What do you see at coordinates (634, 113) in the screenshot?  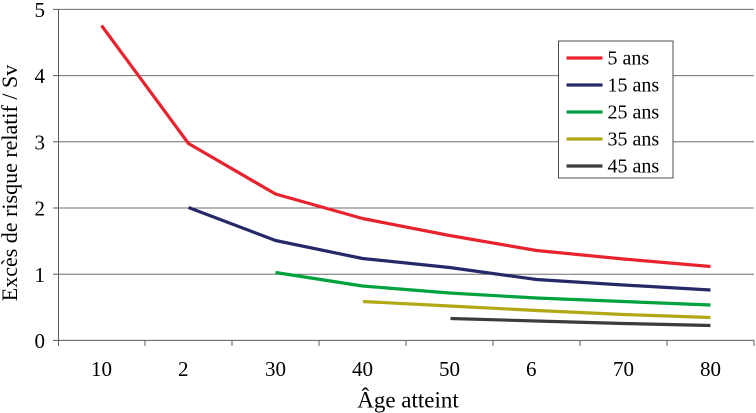 I see `svg-text: 25 ans` at bounding box center [634, 113].